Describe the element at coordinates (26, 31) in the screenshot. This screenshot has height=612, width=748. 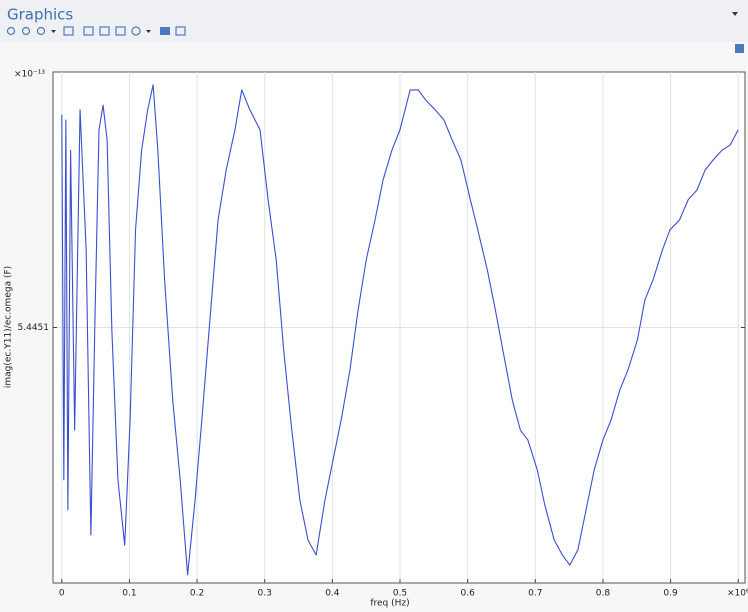
I see `zoom-out-button` at that location.